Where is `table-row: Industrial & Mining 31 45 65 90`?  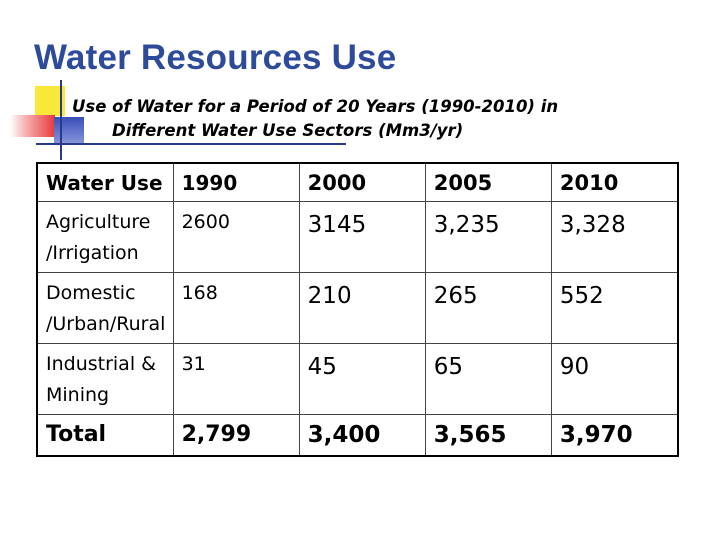
table-row: Industrial & Mining 31 45 65 90 is located at coordinates (357, 379).